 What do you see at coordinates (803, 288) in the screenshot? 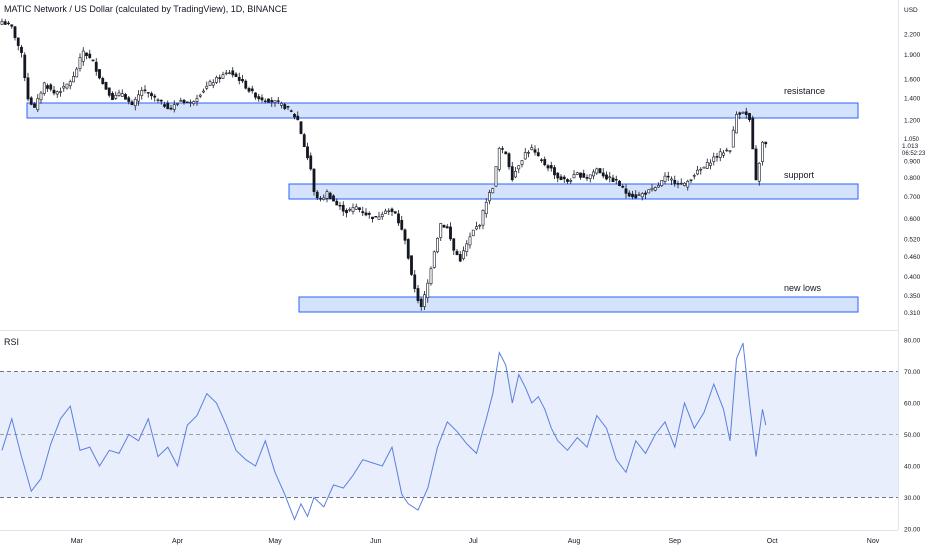
I see `new-lows-label: new lows` at bounding box center [803, 288].